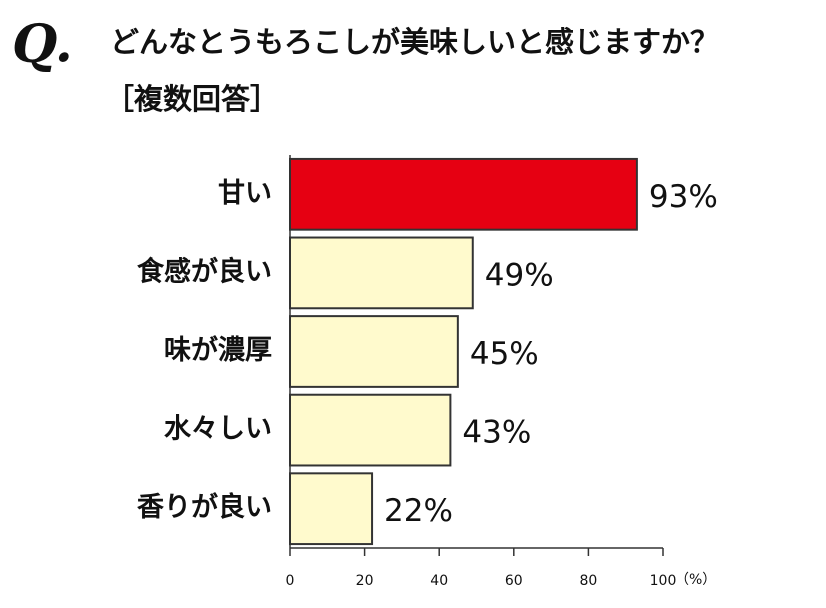 This screenshot has height=608, width=826. I want to click on value-label: 22%, so click(418, 511).